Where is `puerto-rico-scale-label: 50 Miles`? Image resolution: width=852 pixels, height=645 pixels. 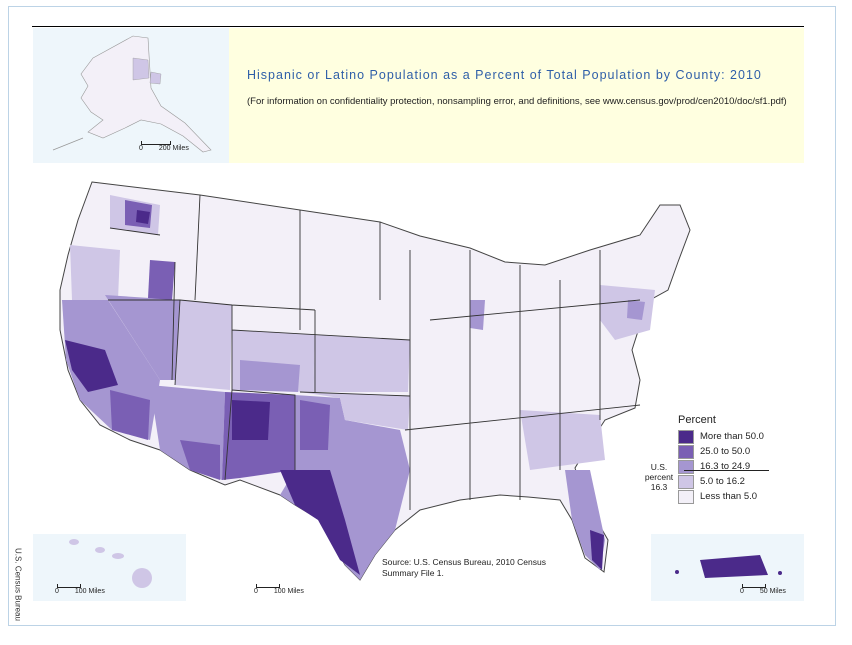 puerto-rico-scale-label: 50 Miles is located at coordinates (772, 591).